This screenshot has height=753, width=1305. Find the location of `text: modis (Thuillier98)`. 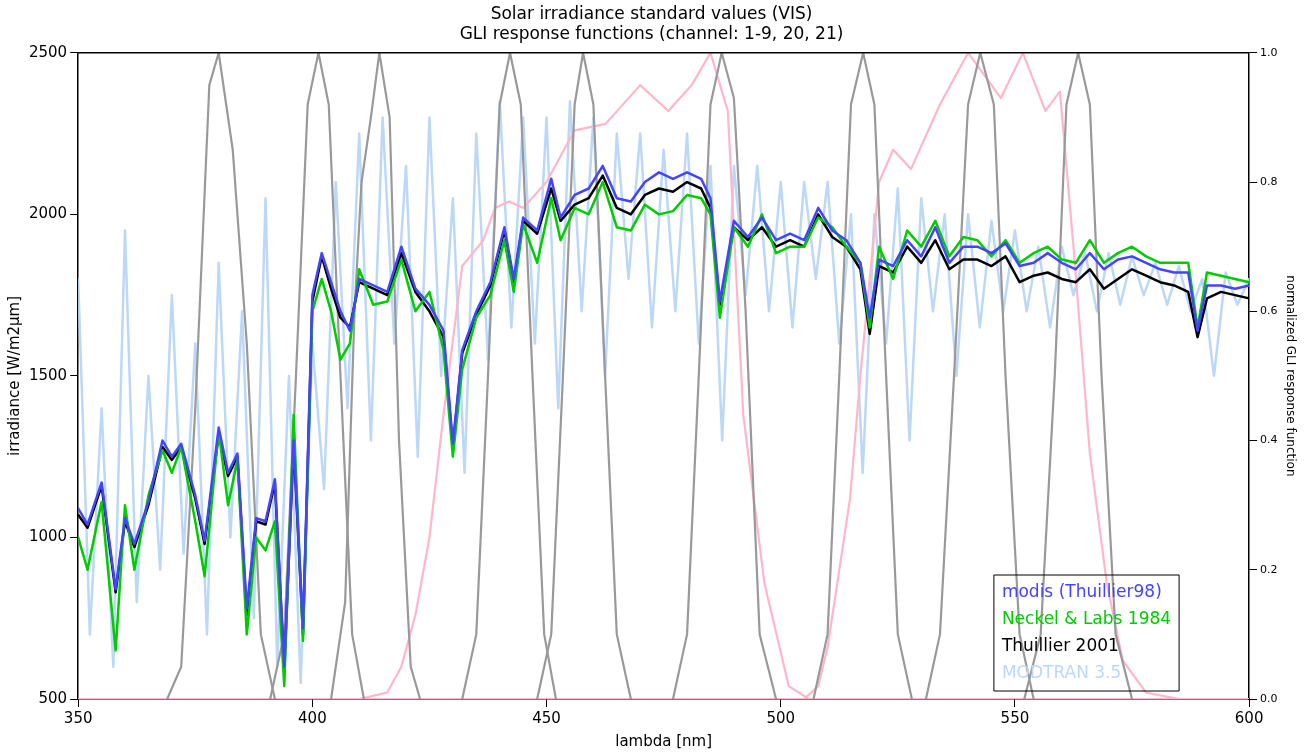

text: modis (Thuillier98) is located at coordinates (1081, 590).